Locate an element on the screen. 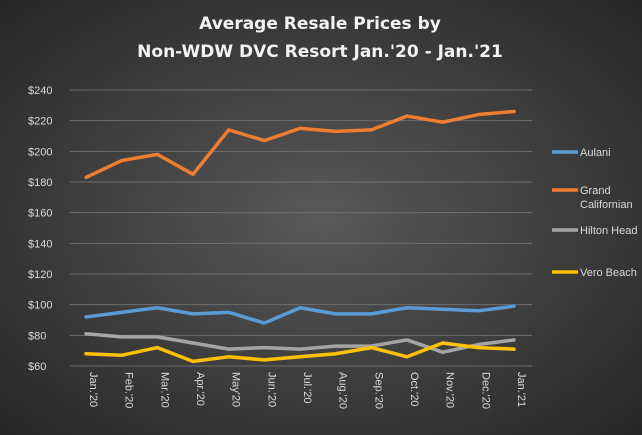 The height and width of the screenshot is (435, 642). legend-label: Vero Beach is located at coordinates (608, 273).